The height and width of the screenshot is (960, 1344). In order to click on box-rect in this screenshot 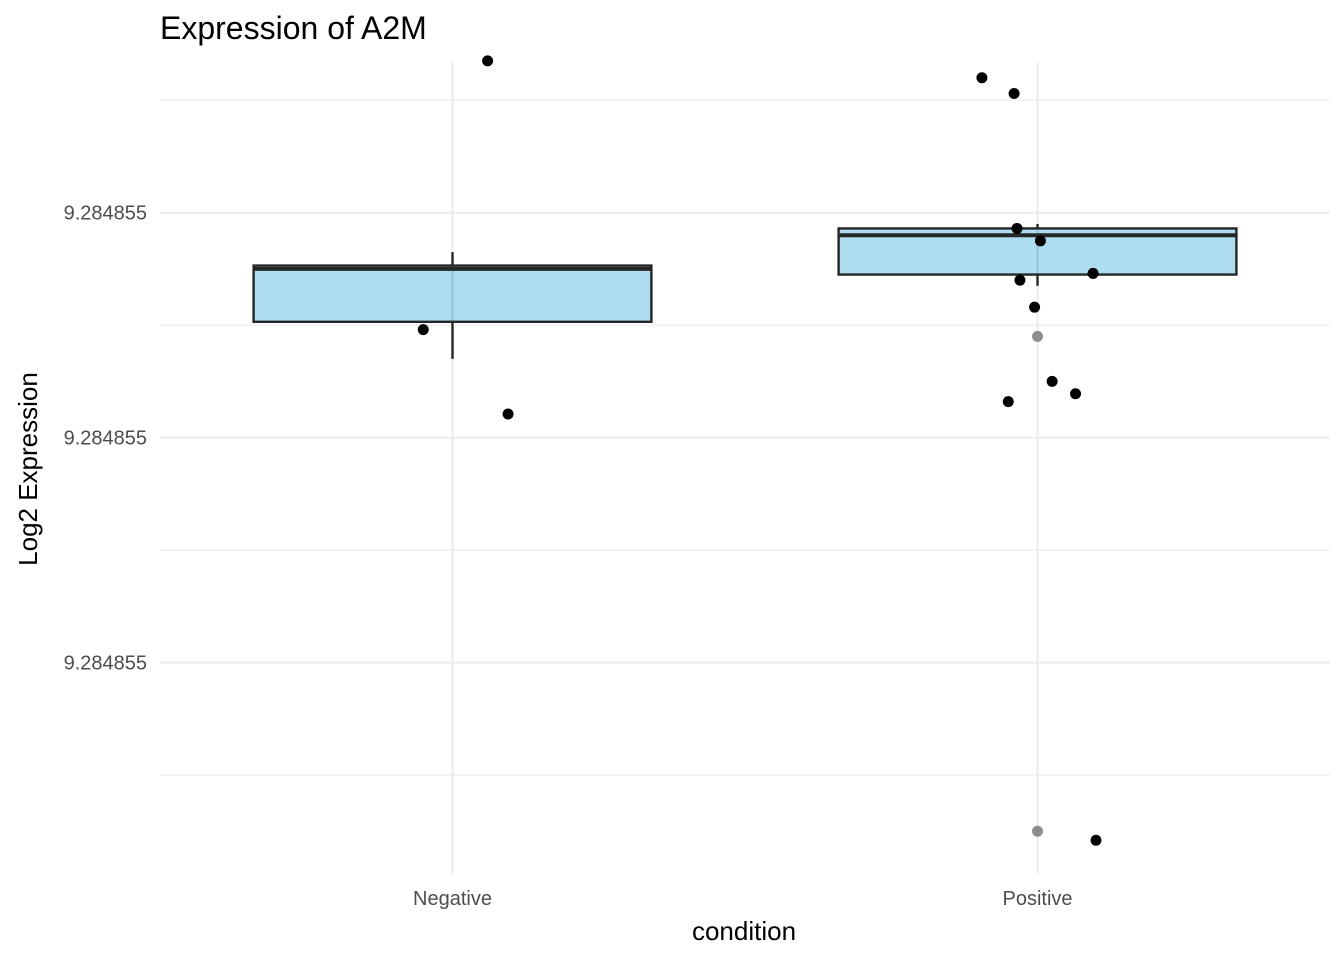, I will do `click(452, 293)`.